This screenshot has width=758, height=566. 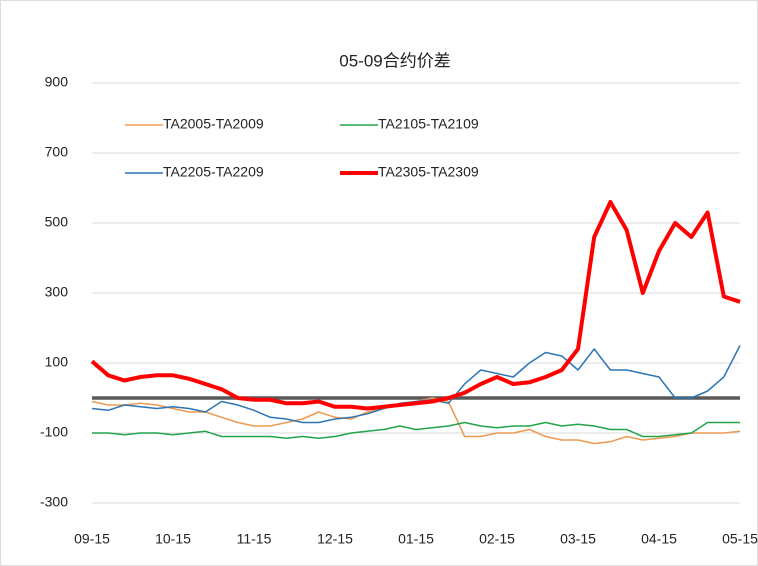 I want to click on x-tick-label: 03-15, so click(x=578, y=539).